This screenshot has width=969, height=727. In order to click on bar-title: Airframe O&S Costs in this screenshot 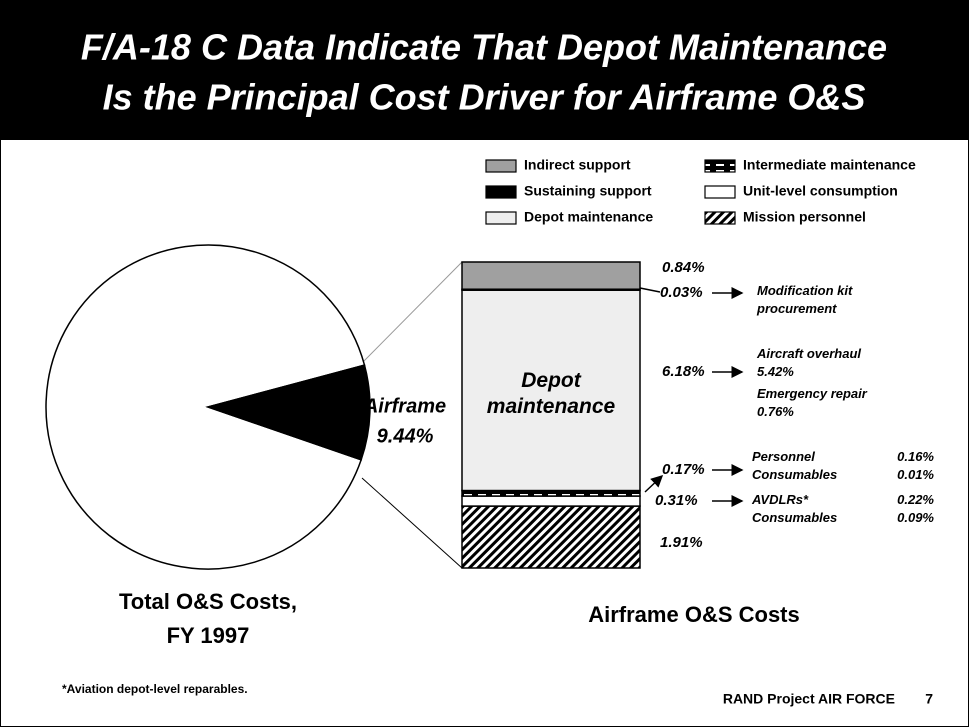, I will do `click(694, 614)`.